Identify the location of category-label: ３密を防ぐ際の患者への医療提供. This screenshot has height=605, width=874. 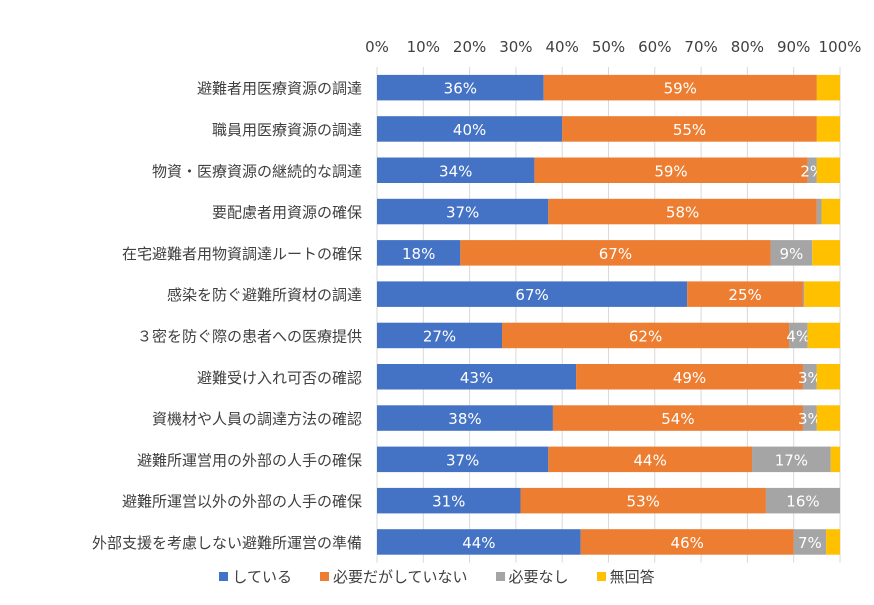
(249, 336).